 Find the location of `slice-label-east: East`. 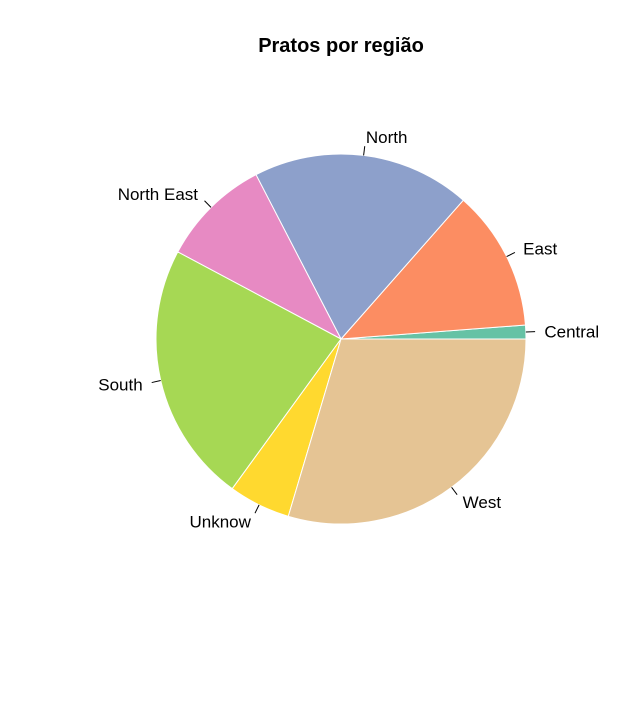

slice-label-east: East is located at coordinates (540, 248).